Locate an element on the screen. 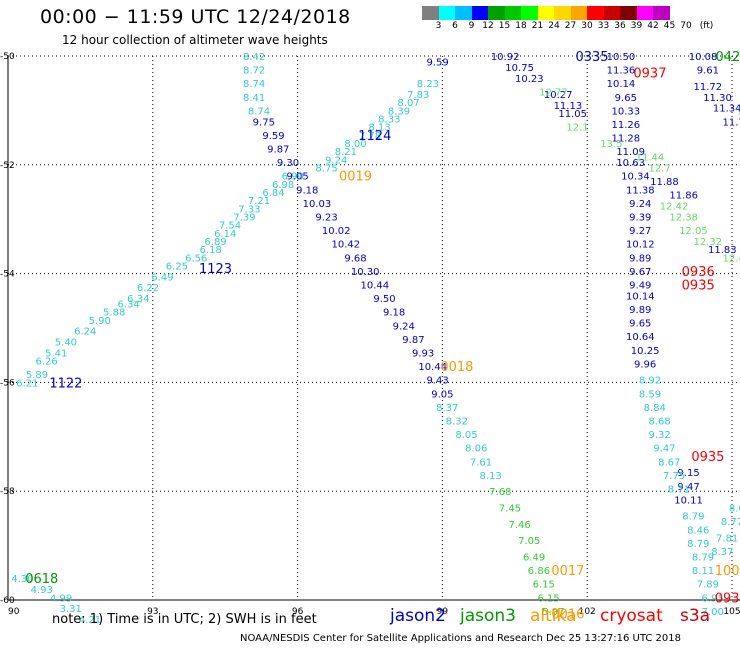 The height and width of the screenshot is (650, 740). pass-label: 0935 is located at coordinates (707, 457).